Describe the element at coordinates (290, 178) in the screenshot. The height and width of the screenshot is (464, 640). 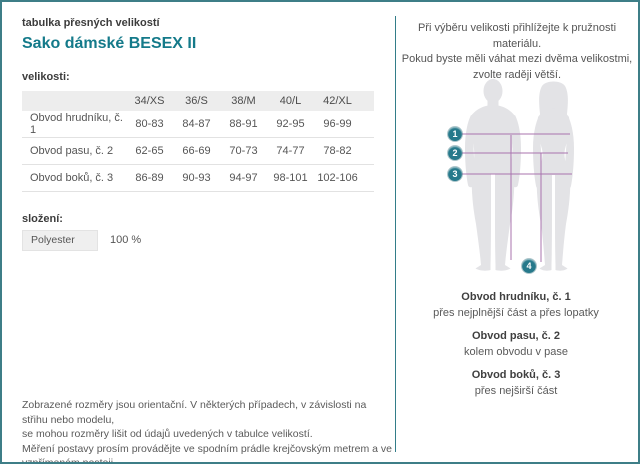
I see `cell-value: 98-101` at that location.